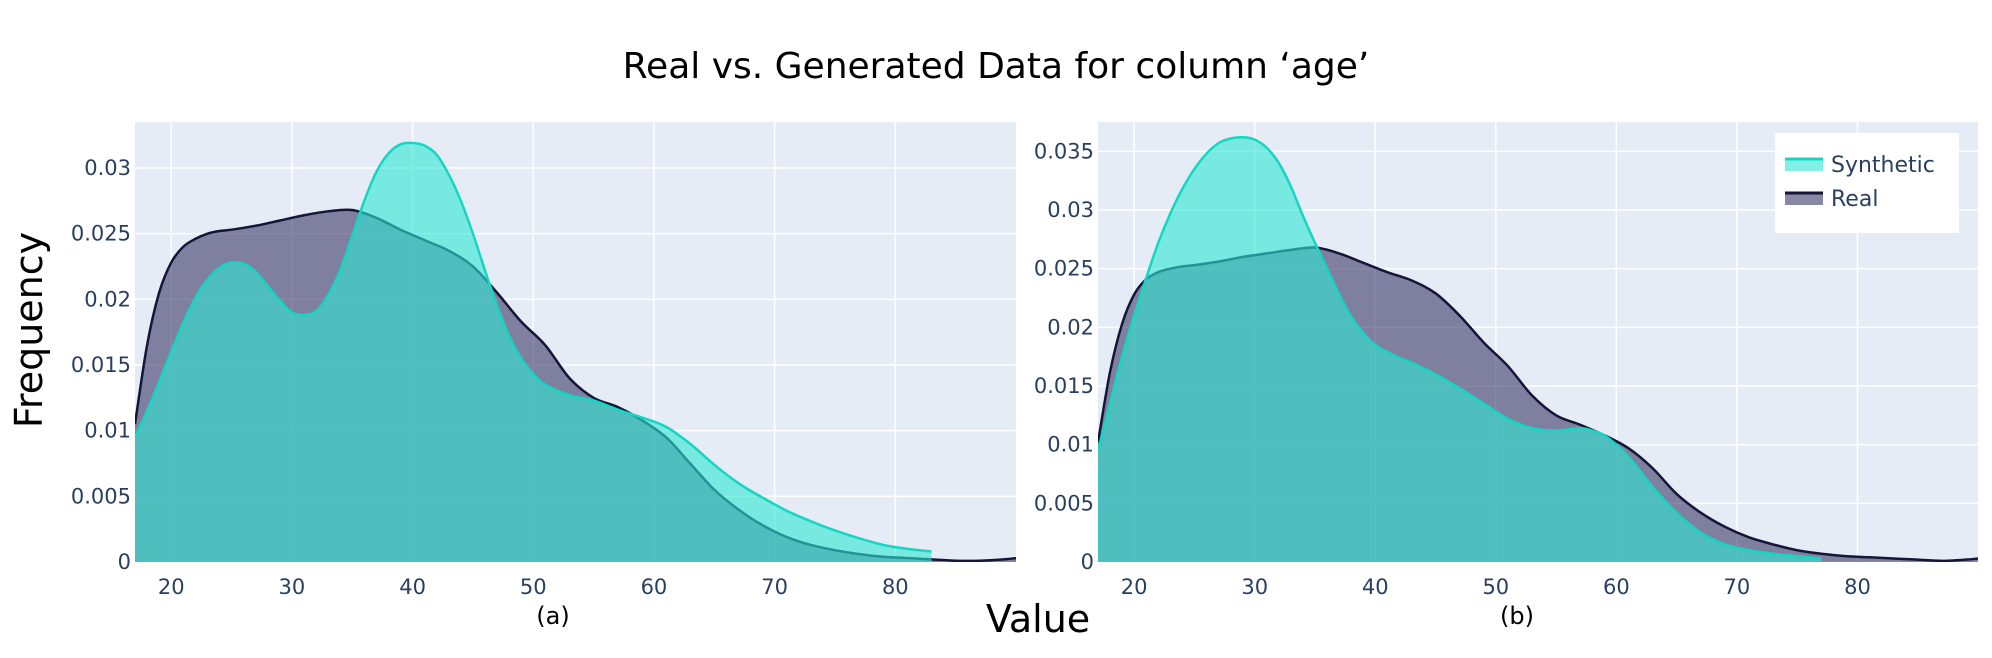  Describe the element at coordinates (1804, 199) in the screenshot. I see `legend-swatch-real` at that location.